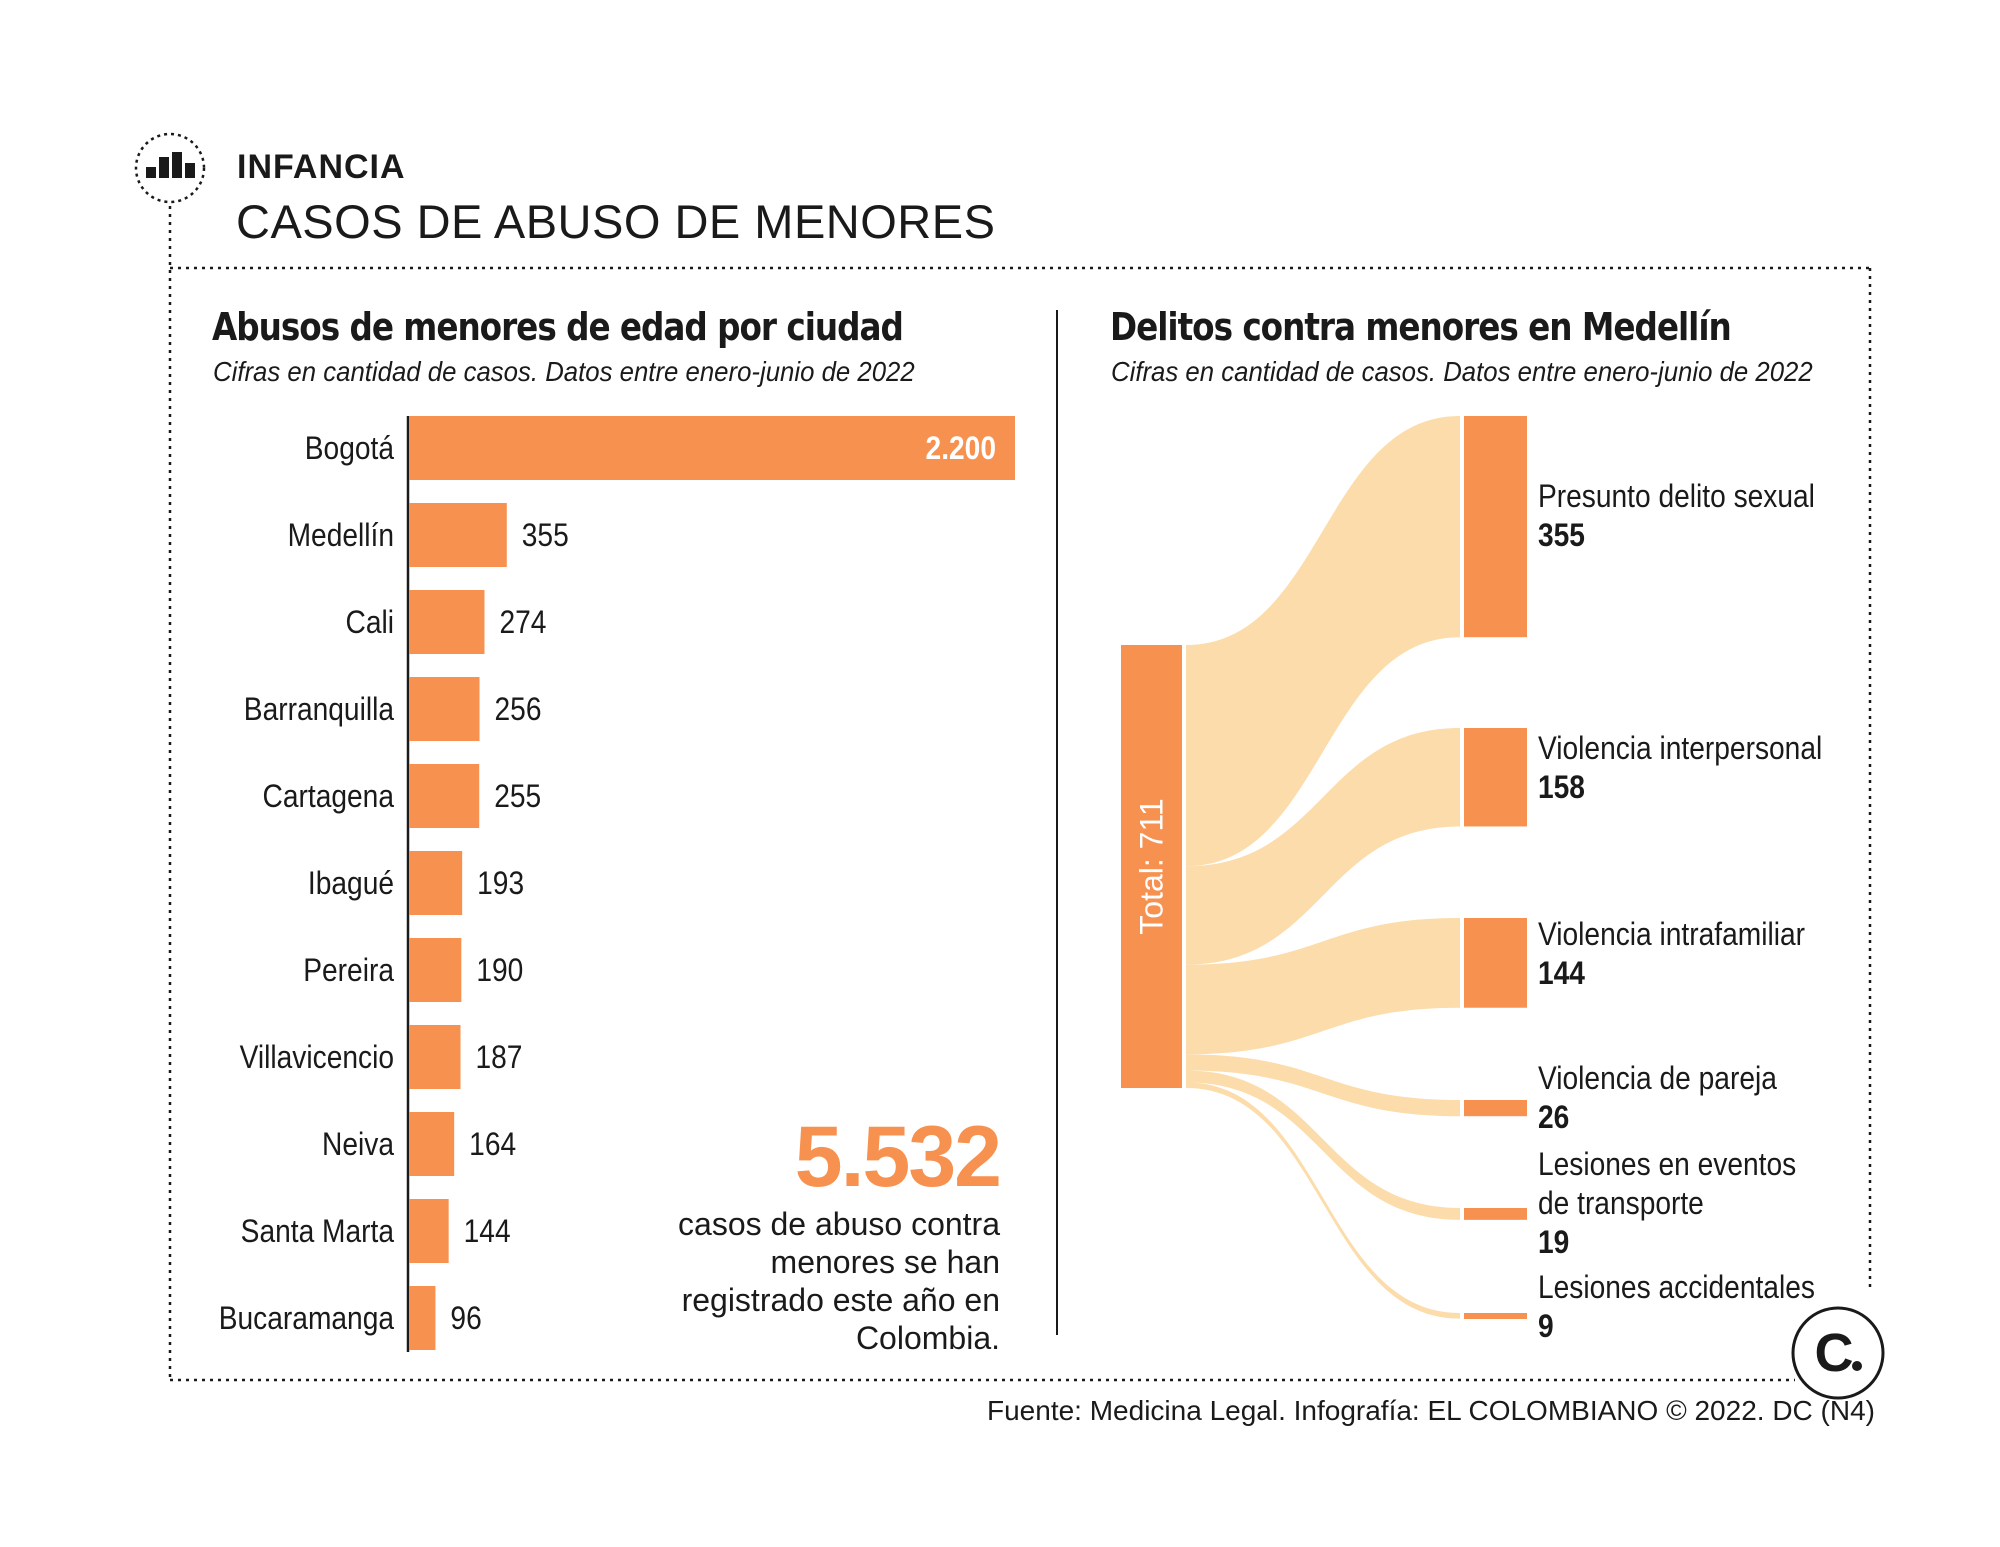 The height and width of the screenshot is (1547, 2000). Describe the element at coordinates (319, 709) in the screenshot. I see `bar-category-label: Barranquilla` at that location.